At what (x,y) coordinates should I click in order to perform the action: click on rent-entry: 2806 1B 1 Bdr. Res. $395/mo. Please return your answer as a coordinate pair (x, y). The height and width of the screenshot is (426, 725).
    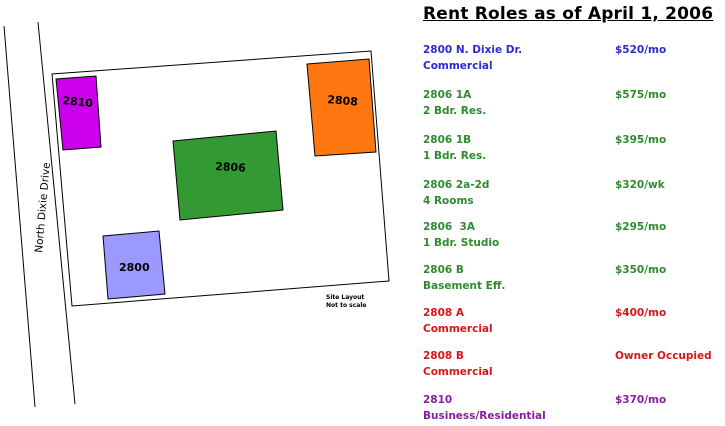
    Looking at the image, I should click on (573, 148).